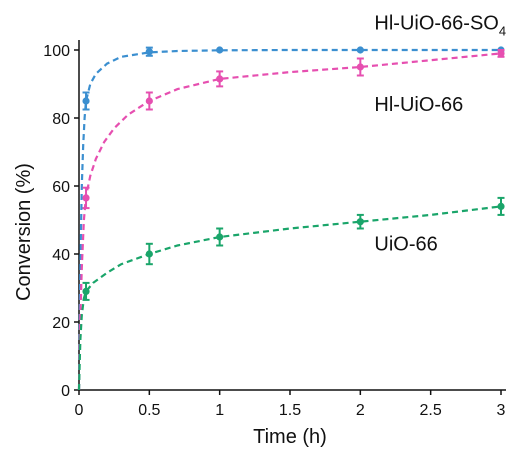 This screenshot has height=453, width=516. I want to click on series-label-2: UiO-66, so click(405, 245).